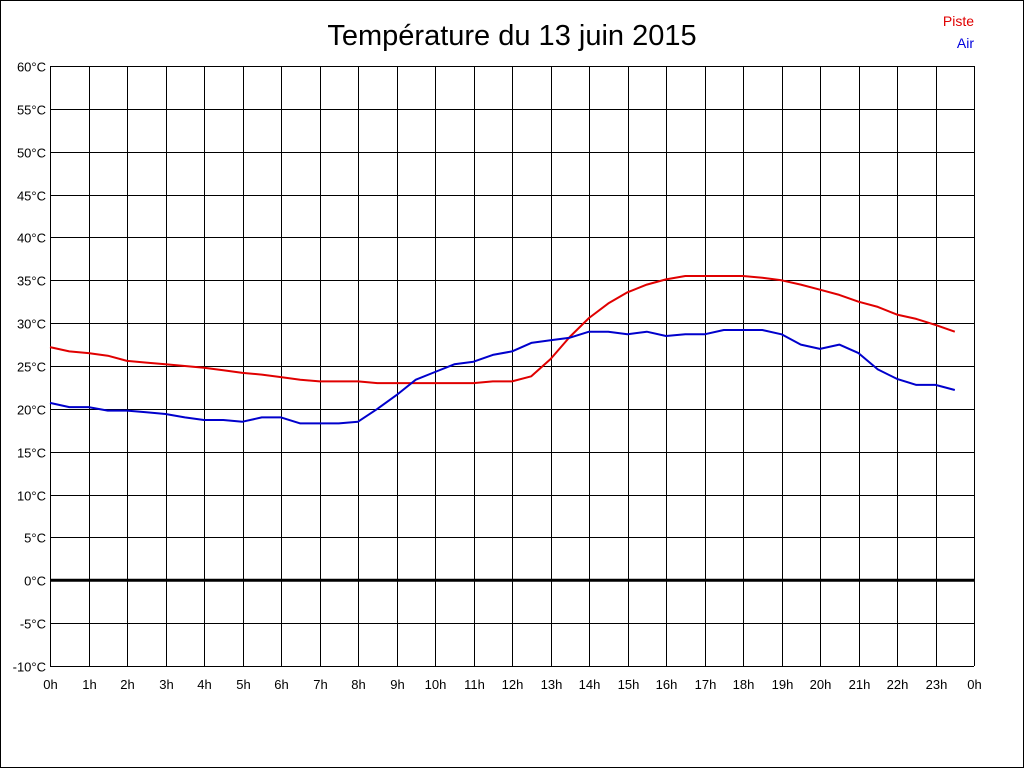  I want to click on legend-air: Air, so click(965, 43).